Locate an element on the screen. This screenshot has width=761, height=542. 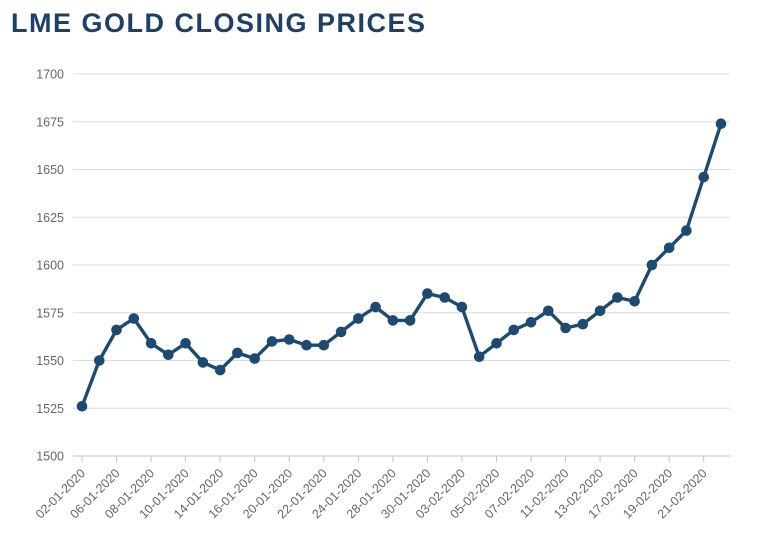
y-tick-label: 1575 is located at coordinates (50, 313).